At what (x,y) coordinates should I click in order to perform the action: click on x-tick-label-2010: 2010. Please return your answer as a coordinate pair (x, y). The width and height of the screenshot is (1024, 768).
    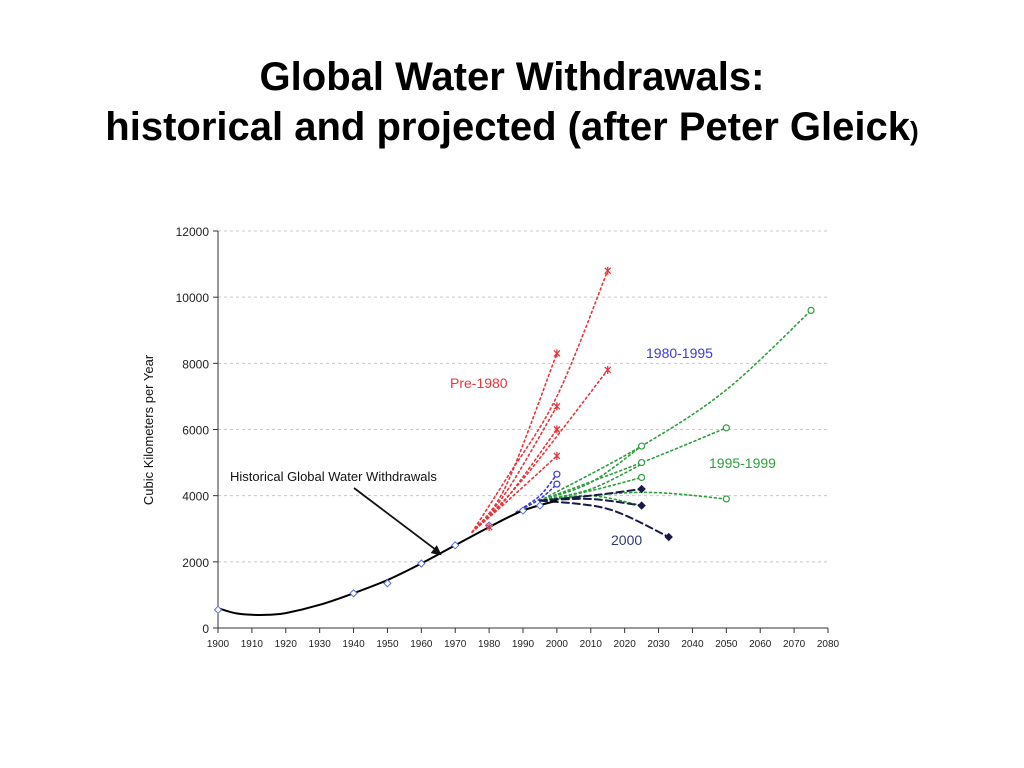
    Looking at the image, I should click on (591, 644).